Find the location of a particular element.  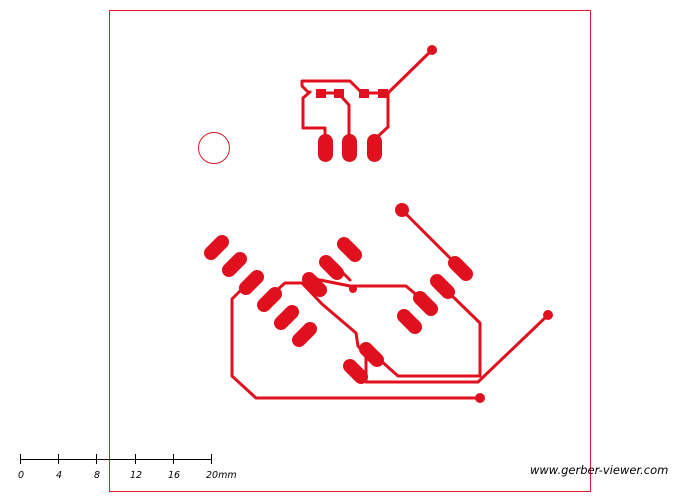

scale-label: 12 is located at coordinates (136, 475).